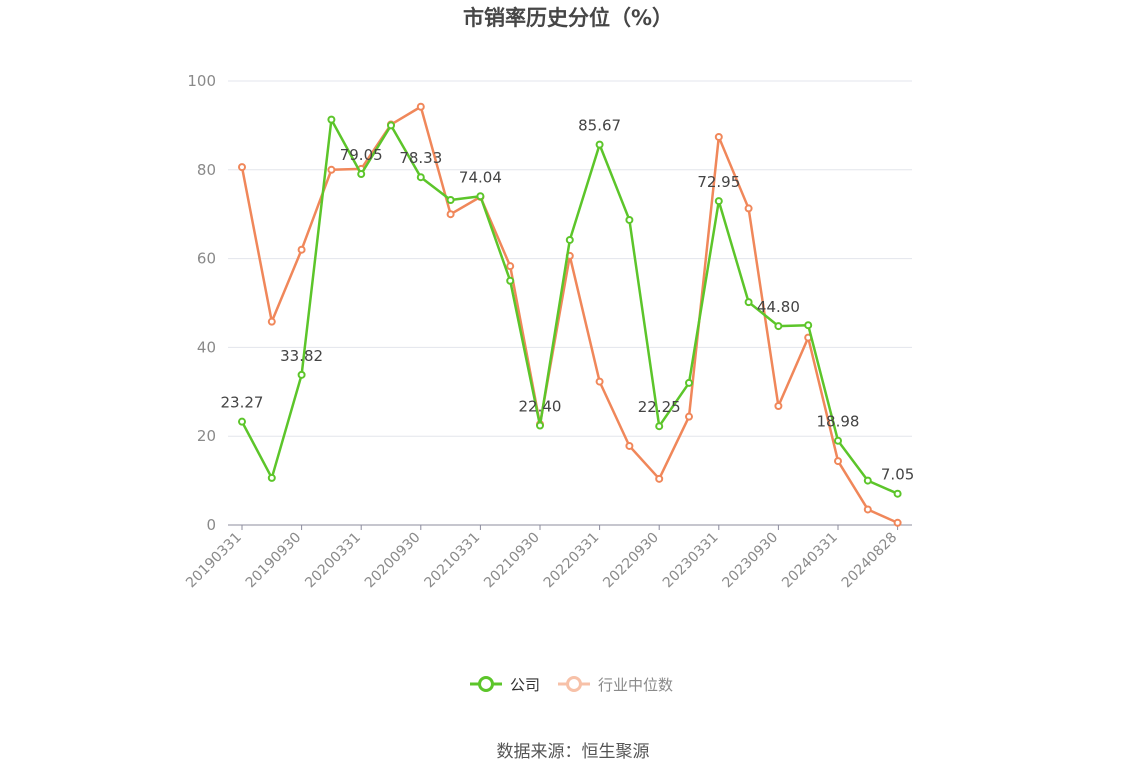 The width and height of the screenshot is (1147, 776). I want to click on x-tick-label: 20210930, so click(512, 561).